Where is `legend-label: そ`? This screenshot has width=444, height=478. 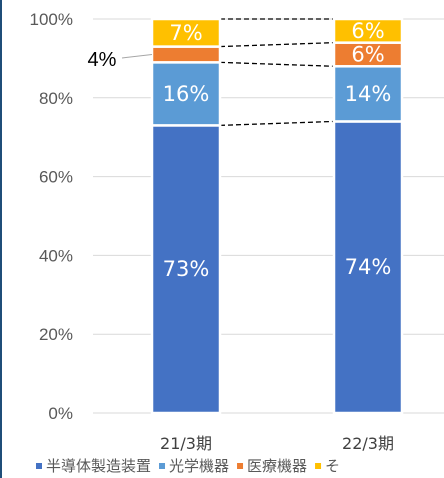
legend-label: そ is located at coordinates (332, 466).